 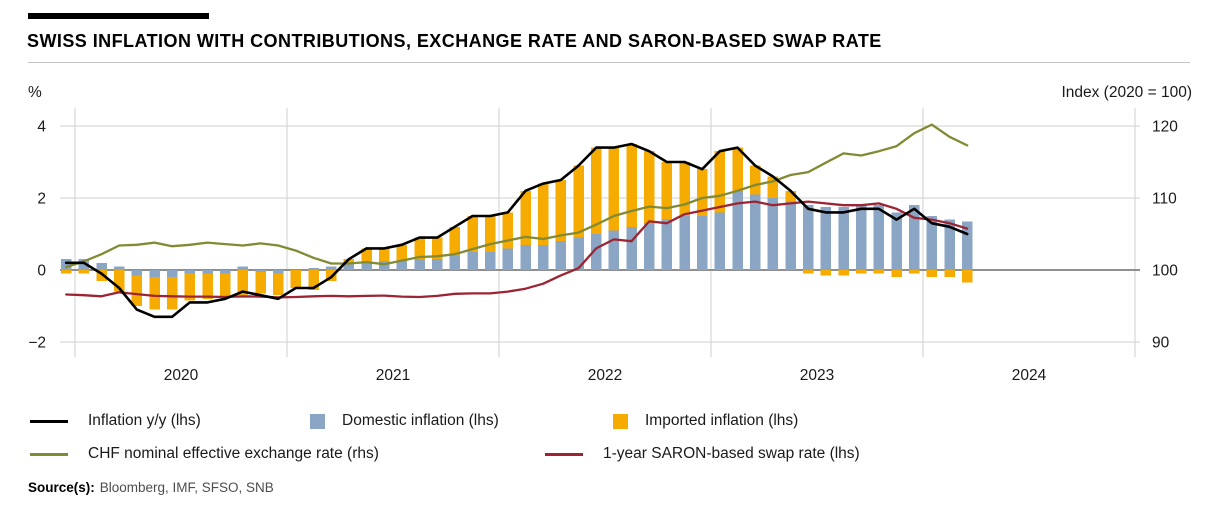 I want to click on left-tick: 4, so click(x=41, y=127).